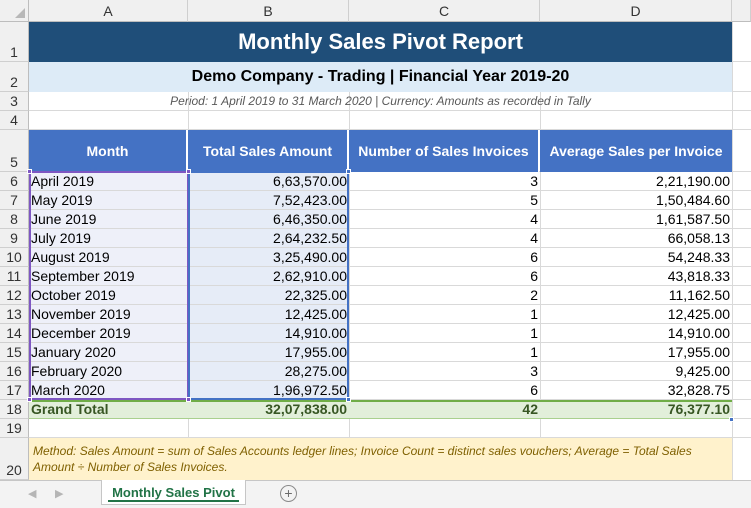 This screenshot has height=508, width=751. What do you see at coordinates (14, 428) in the screenshot?
I see `row-header-19: 19` at bounding box center [14, 428].